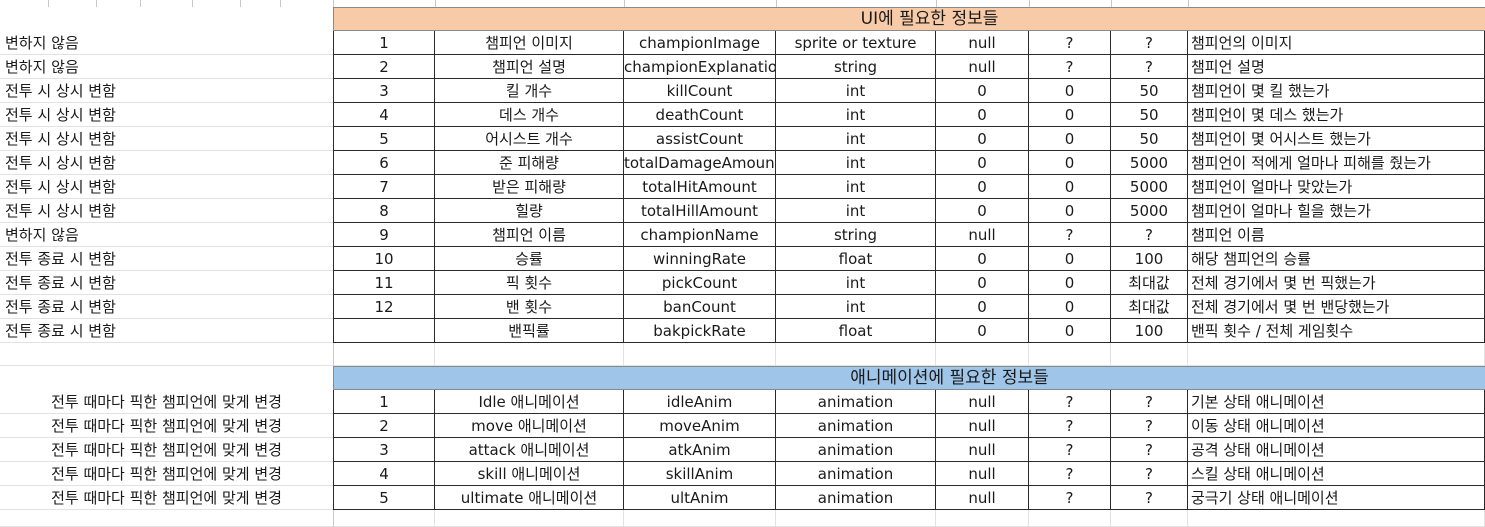 Image resolution: width=1485 pixels, height=527 pixels. Describe the element at coordinates (700, 187) in the screenshot. I see `var-cell: totalHitAmount` at that location.